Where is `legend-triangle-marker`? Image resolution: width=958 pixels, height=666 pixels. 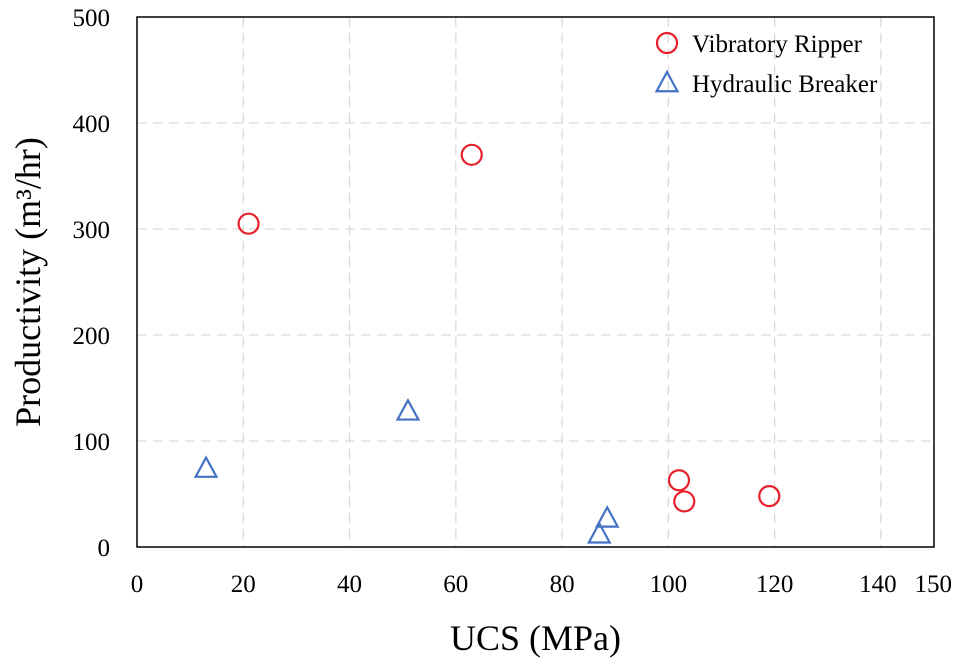
legend-triangle-marker is located at coordinates (667, 81).